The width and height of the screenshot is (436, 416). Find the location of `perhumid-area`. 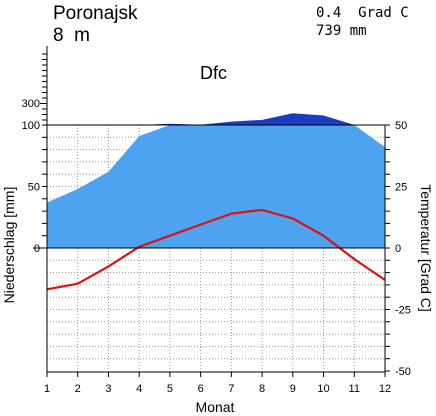

perhumid-area is located at coordinates (216, 119).